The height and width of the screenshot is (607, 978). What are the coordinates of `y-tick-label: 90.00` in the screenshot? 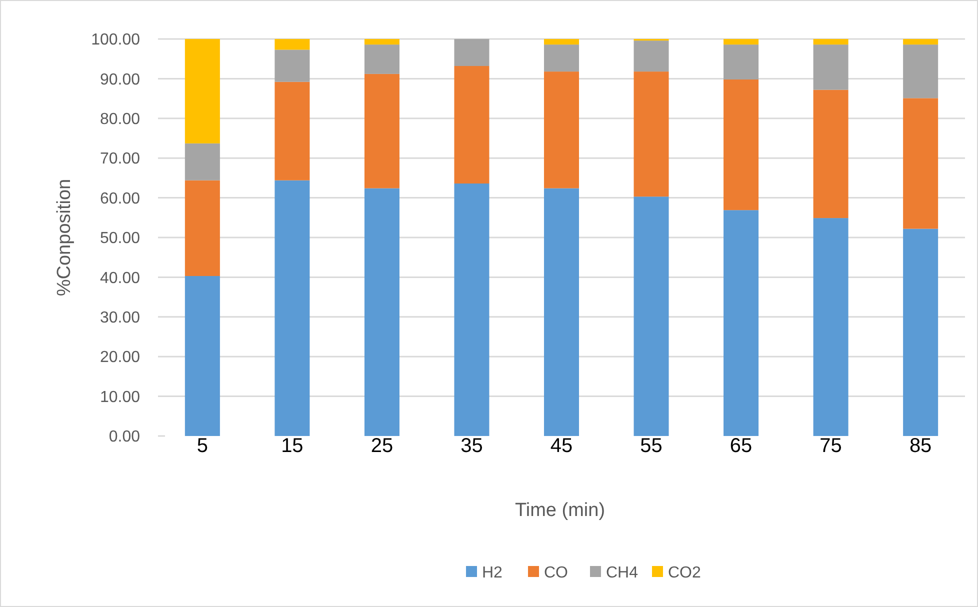 It's located at (120, 79).